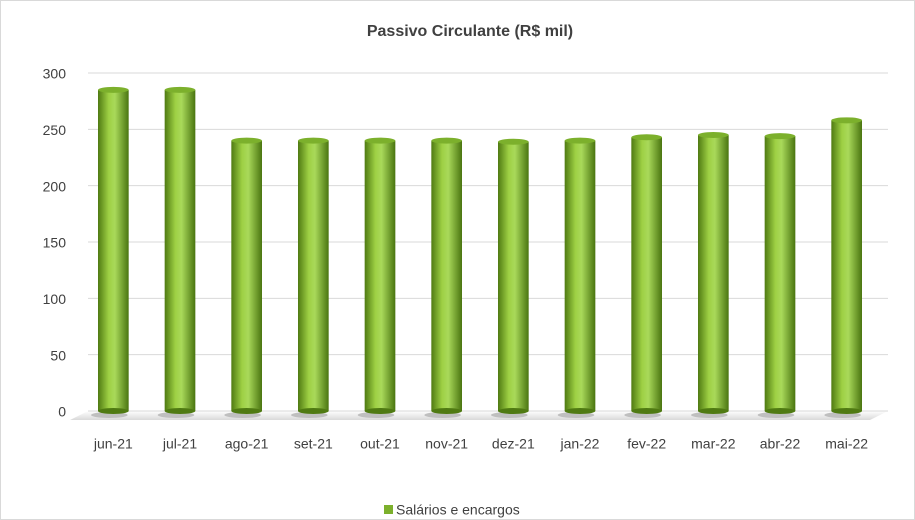  I want to click on x-tick-label: jan-22, so click(580, 444).